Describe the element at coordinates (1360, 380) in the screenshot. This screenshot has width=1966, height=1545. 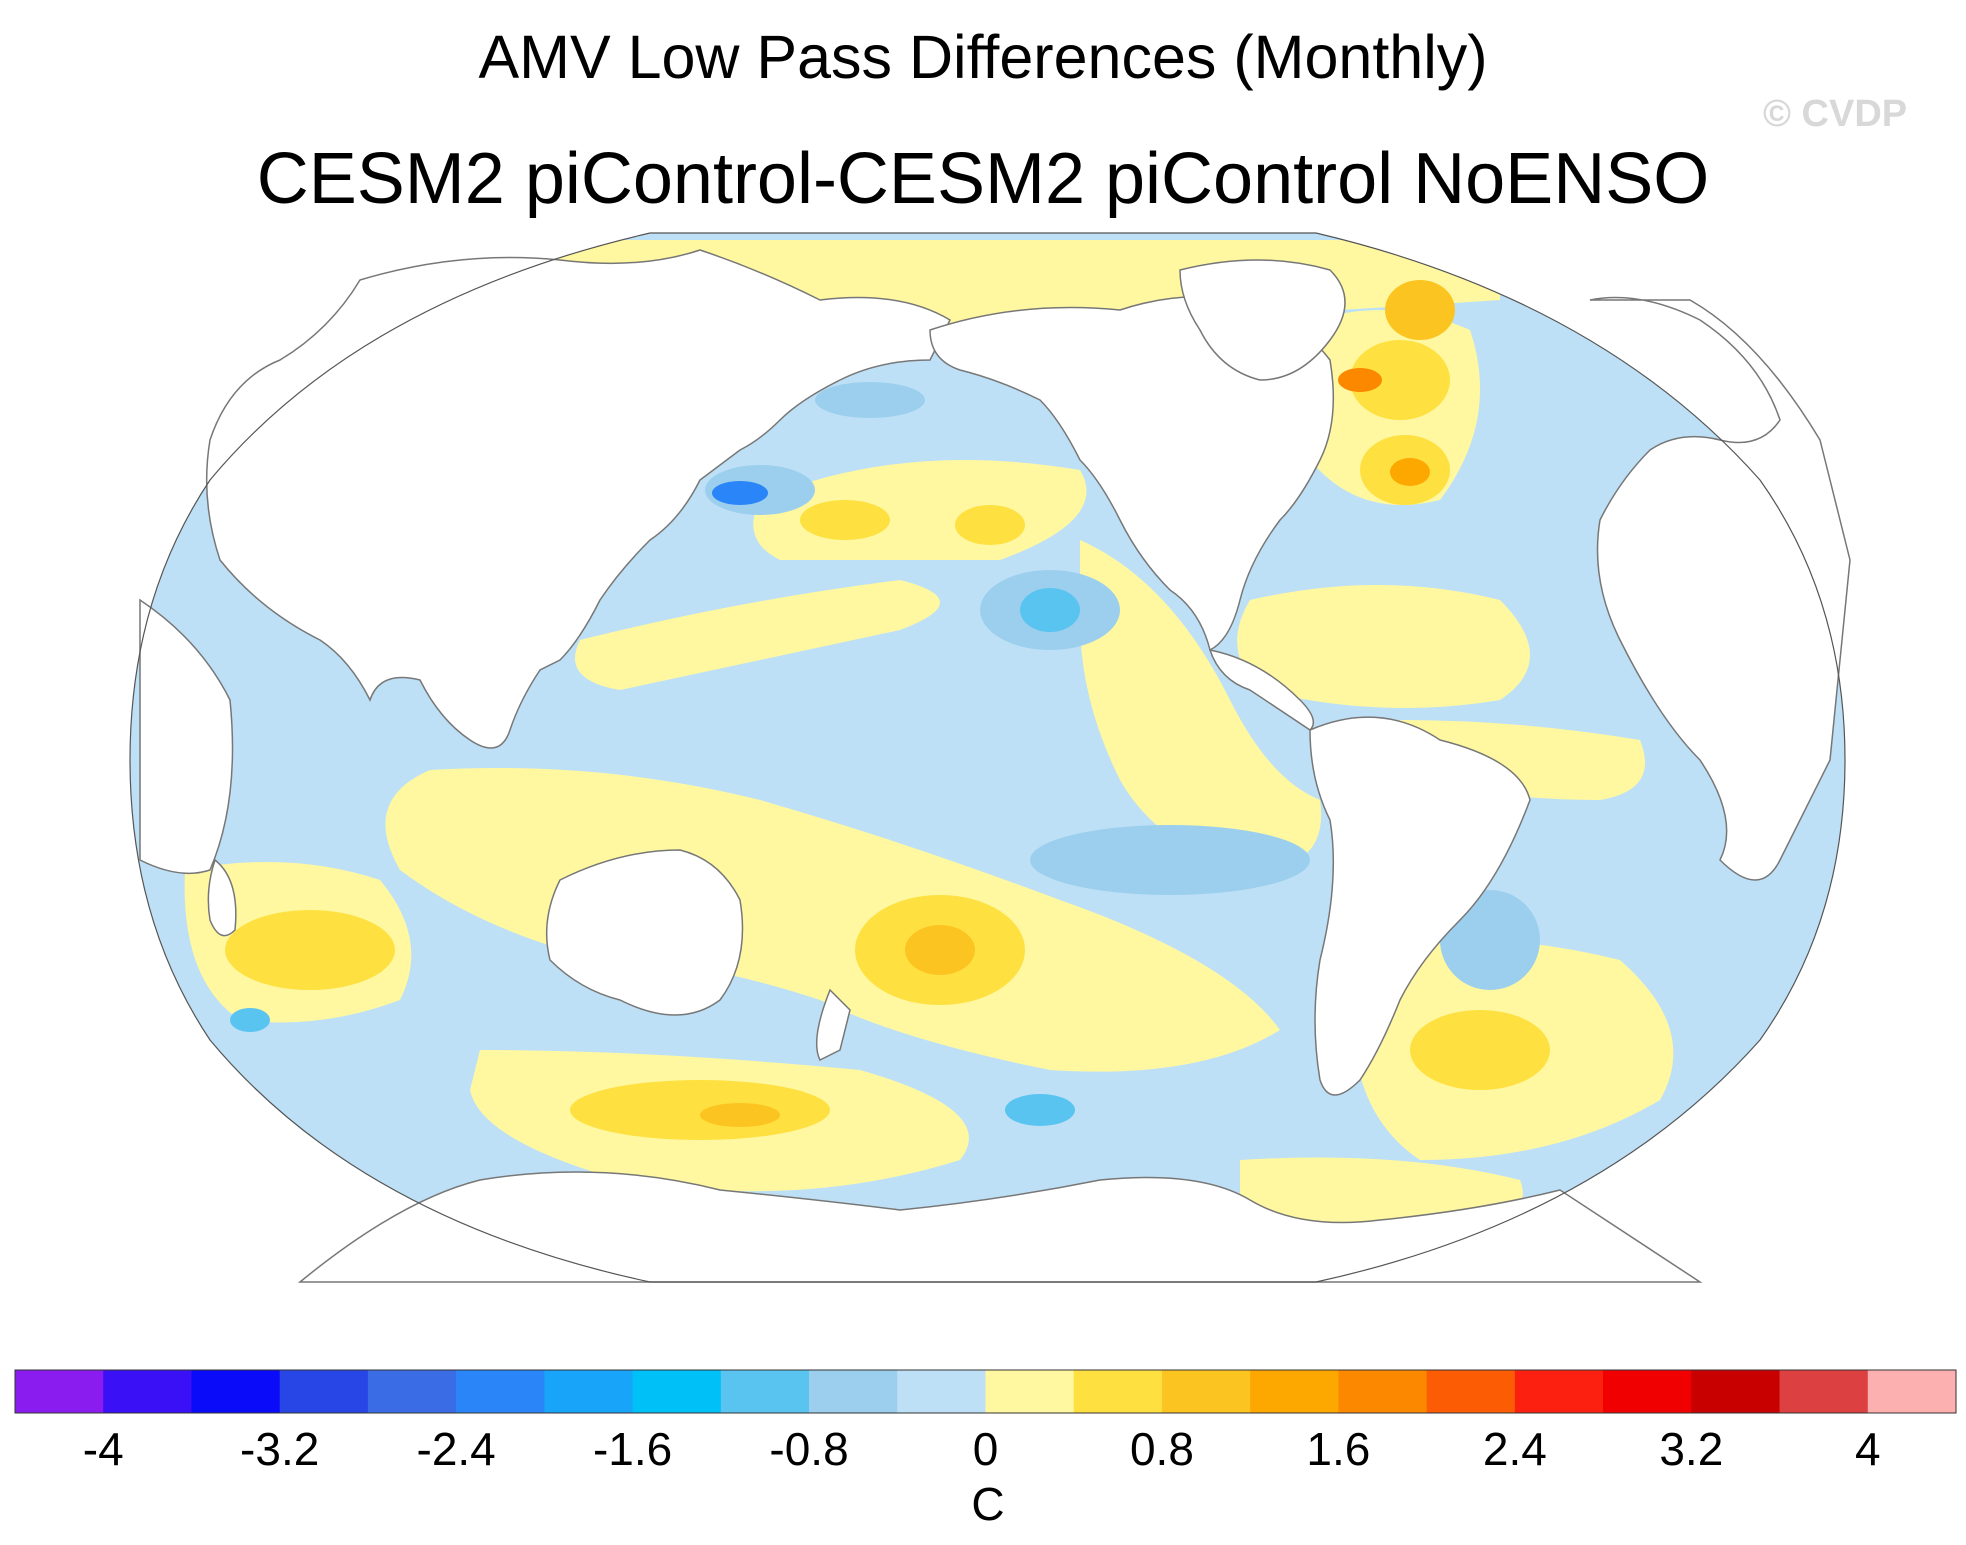
I see `anomaly-core-labrador-inner` at that location.